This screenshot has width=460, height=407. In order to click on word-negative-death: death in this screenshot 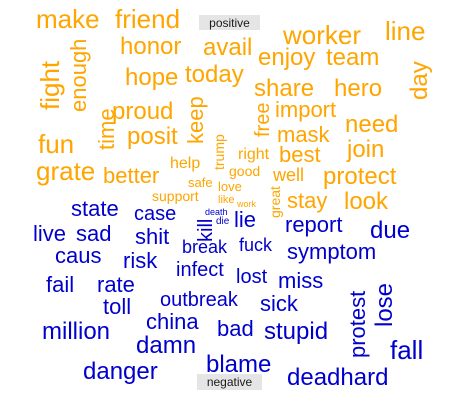, I will do `click(216, 212)`.